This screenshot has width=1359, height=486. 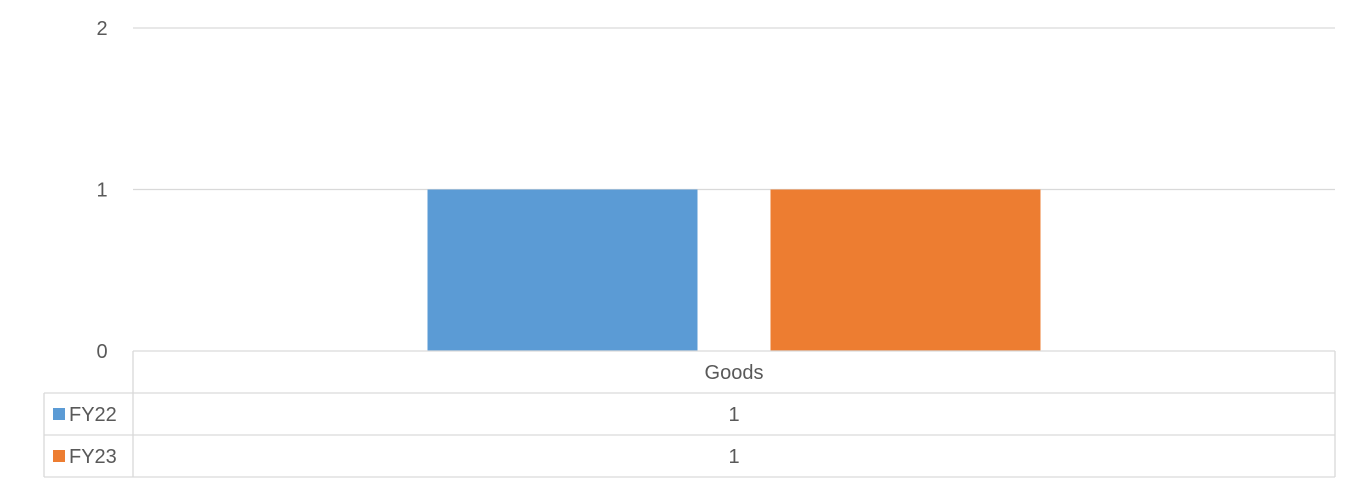 What do you see at coordinates (101, 352) in the screenshot?
I see `y-tick-label: 0` at bounding box center [101, 352].